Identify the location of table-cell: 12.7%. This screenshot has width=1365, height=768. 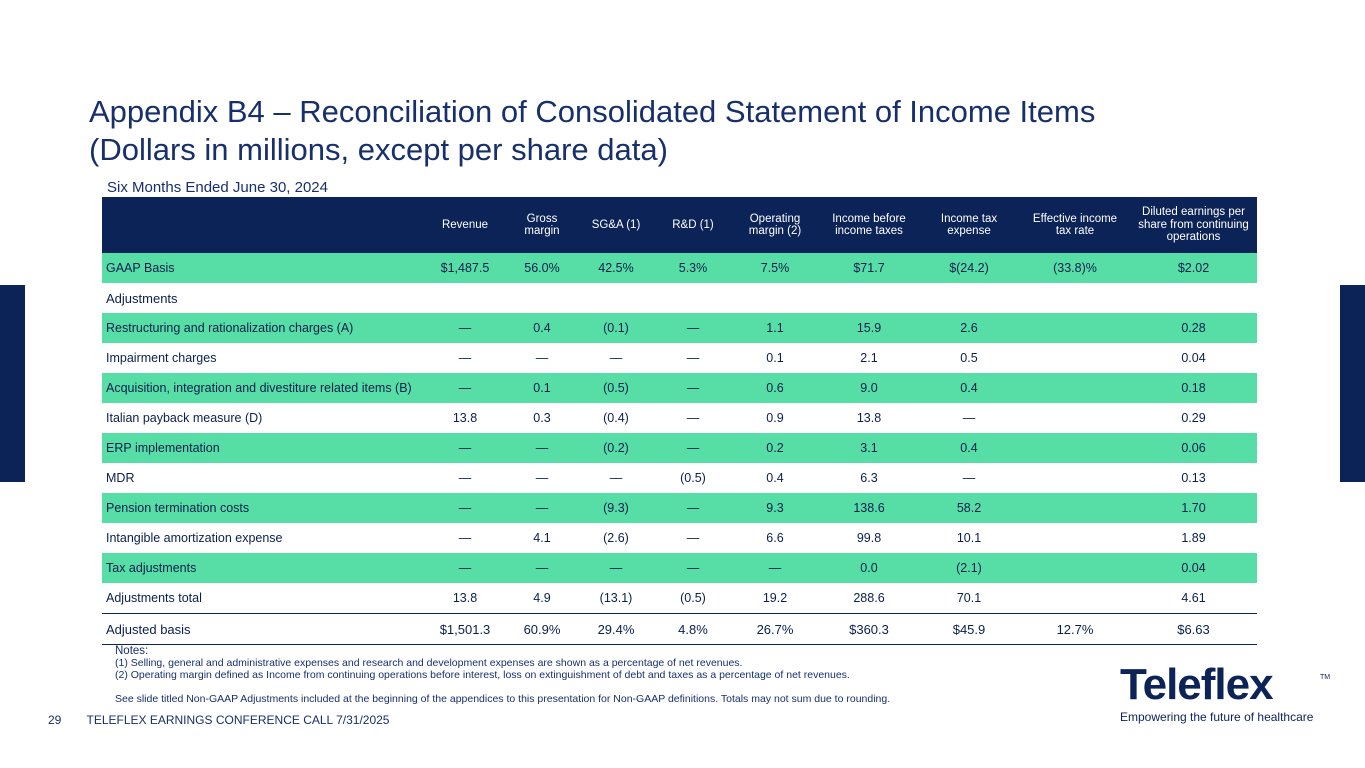
(1075, 629).